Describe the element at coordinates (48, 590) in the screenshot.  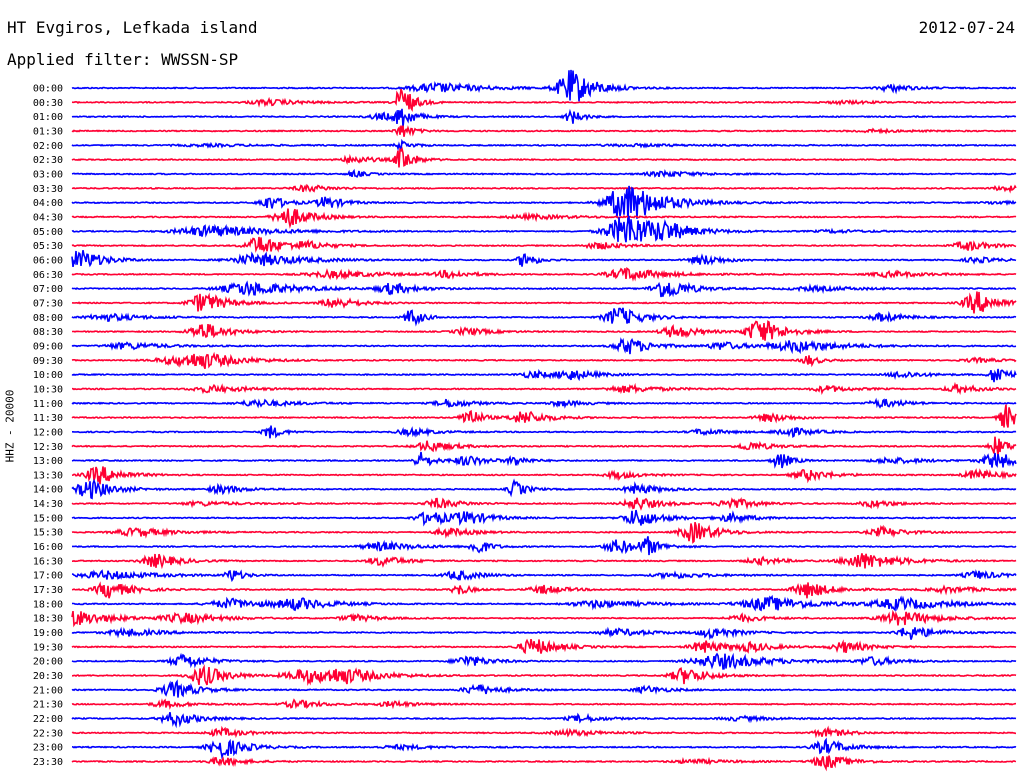
I see `tick-label-1730: 17:30` at that location.